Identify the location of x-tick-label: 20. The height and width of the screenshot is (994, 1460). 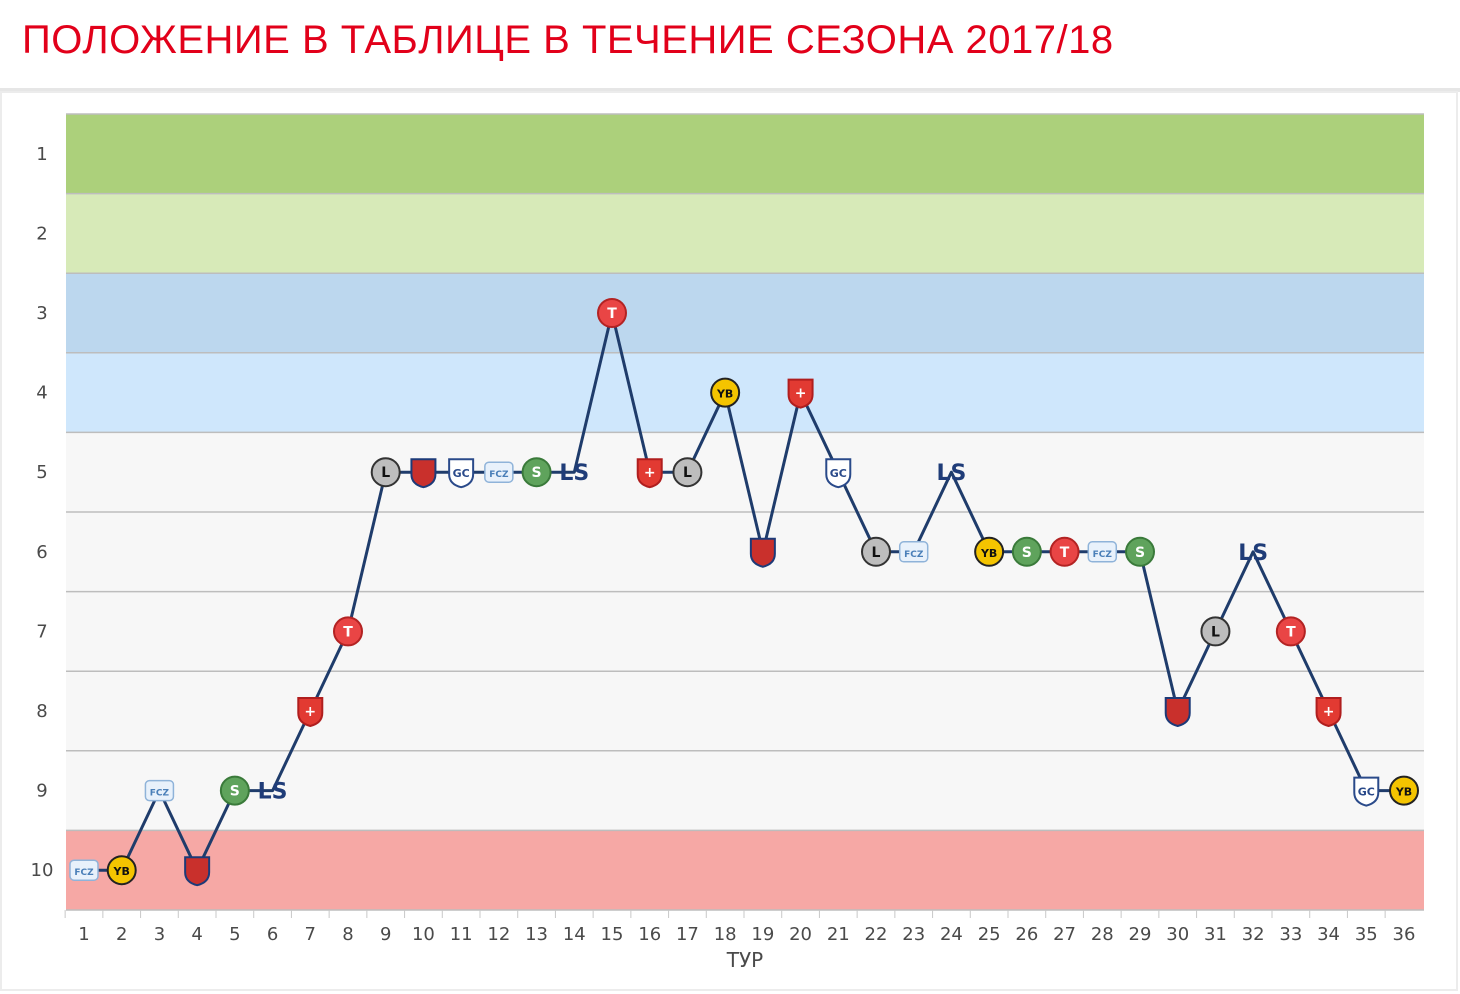
(800, 934).